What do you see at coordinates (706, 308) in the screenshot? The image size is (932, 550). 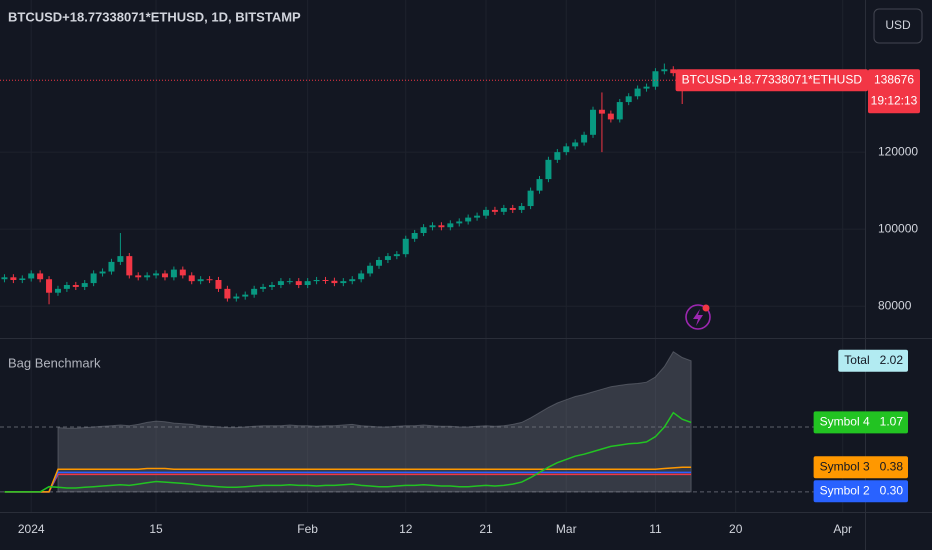 I see `alert-icon-dot` at bounding box center [706, 308].